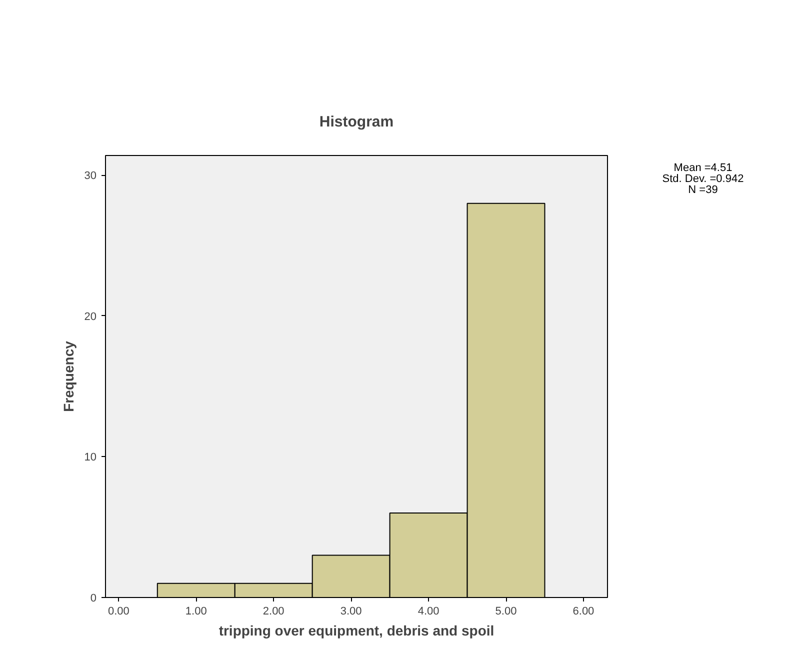 The image size is (808, 671). Describe the element at coordinates (703, 190) in the screenshot. I see `annotation: N =39` at that location.